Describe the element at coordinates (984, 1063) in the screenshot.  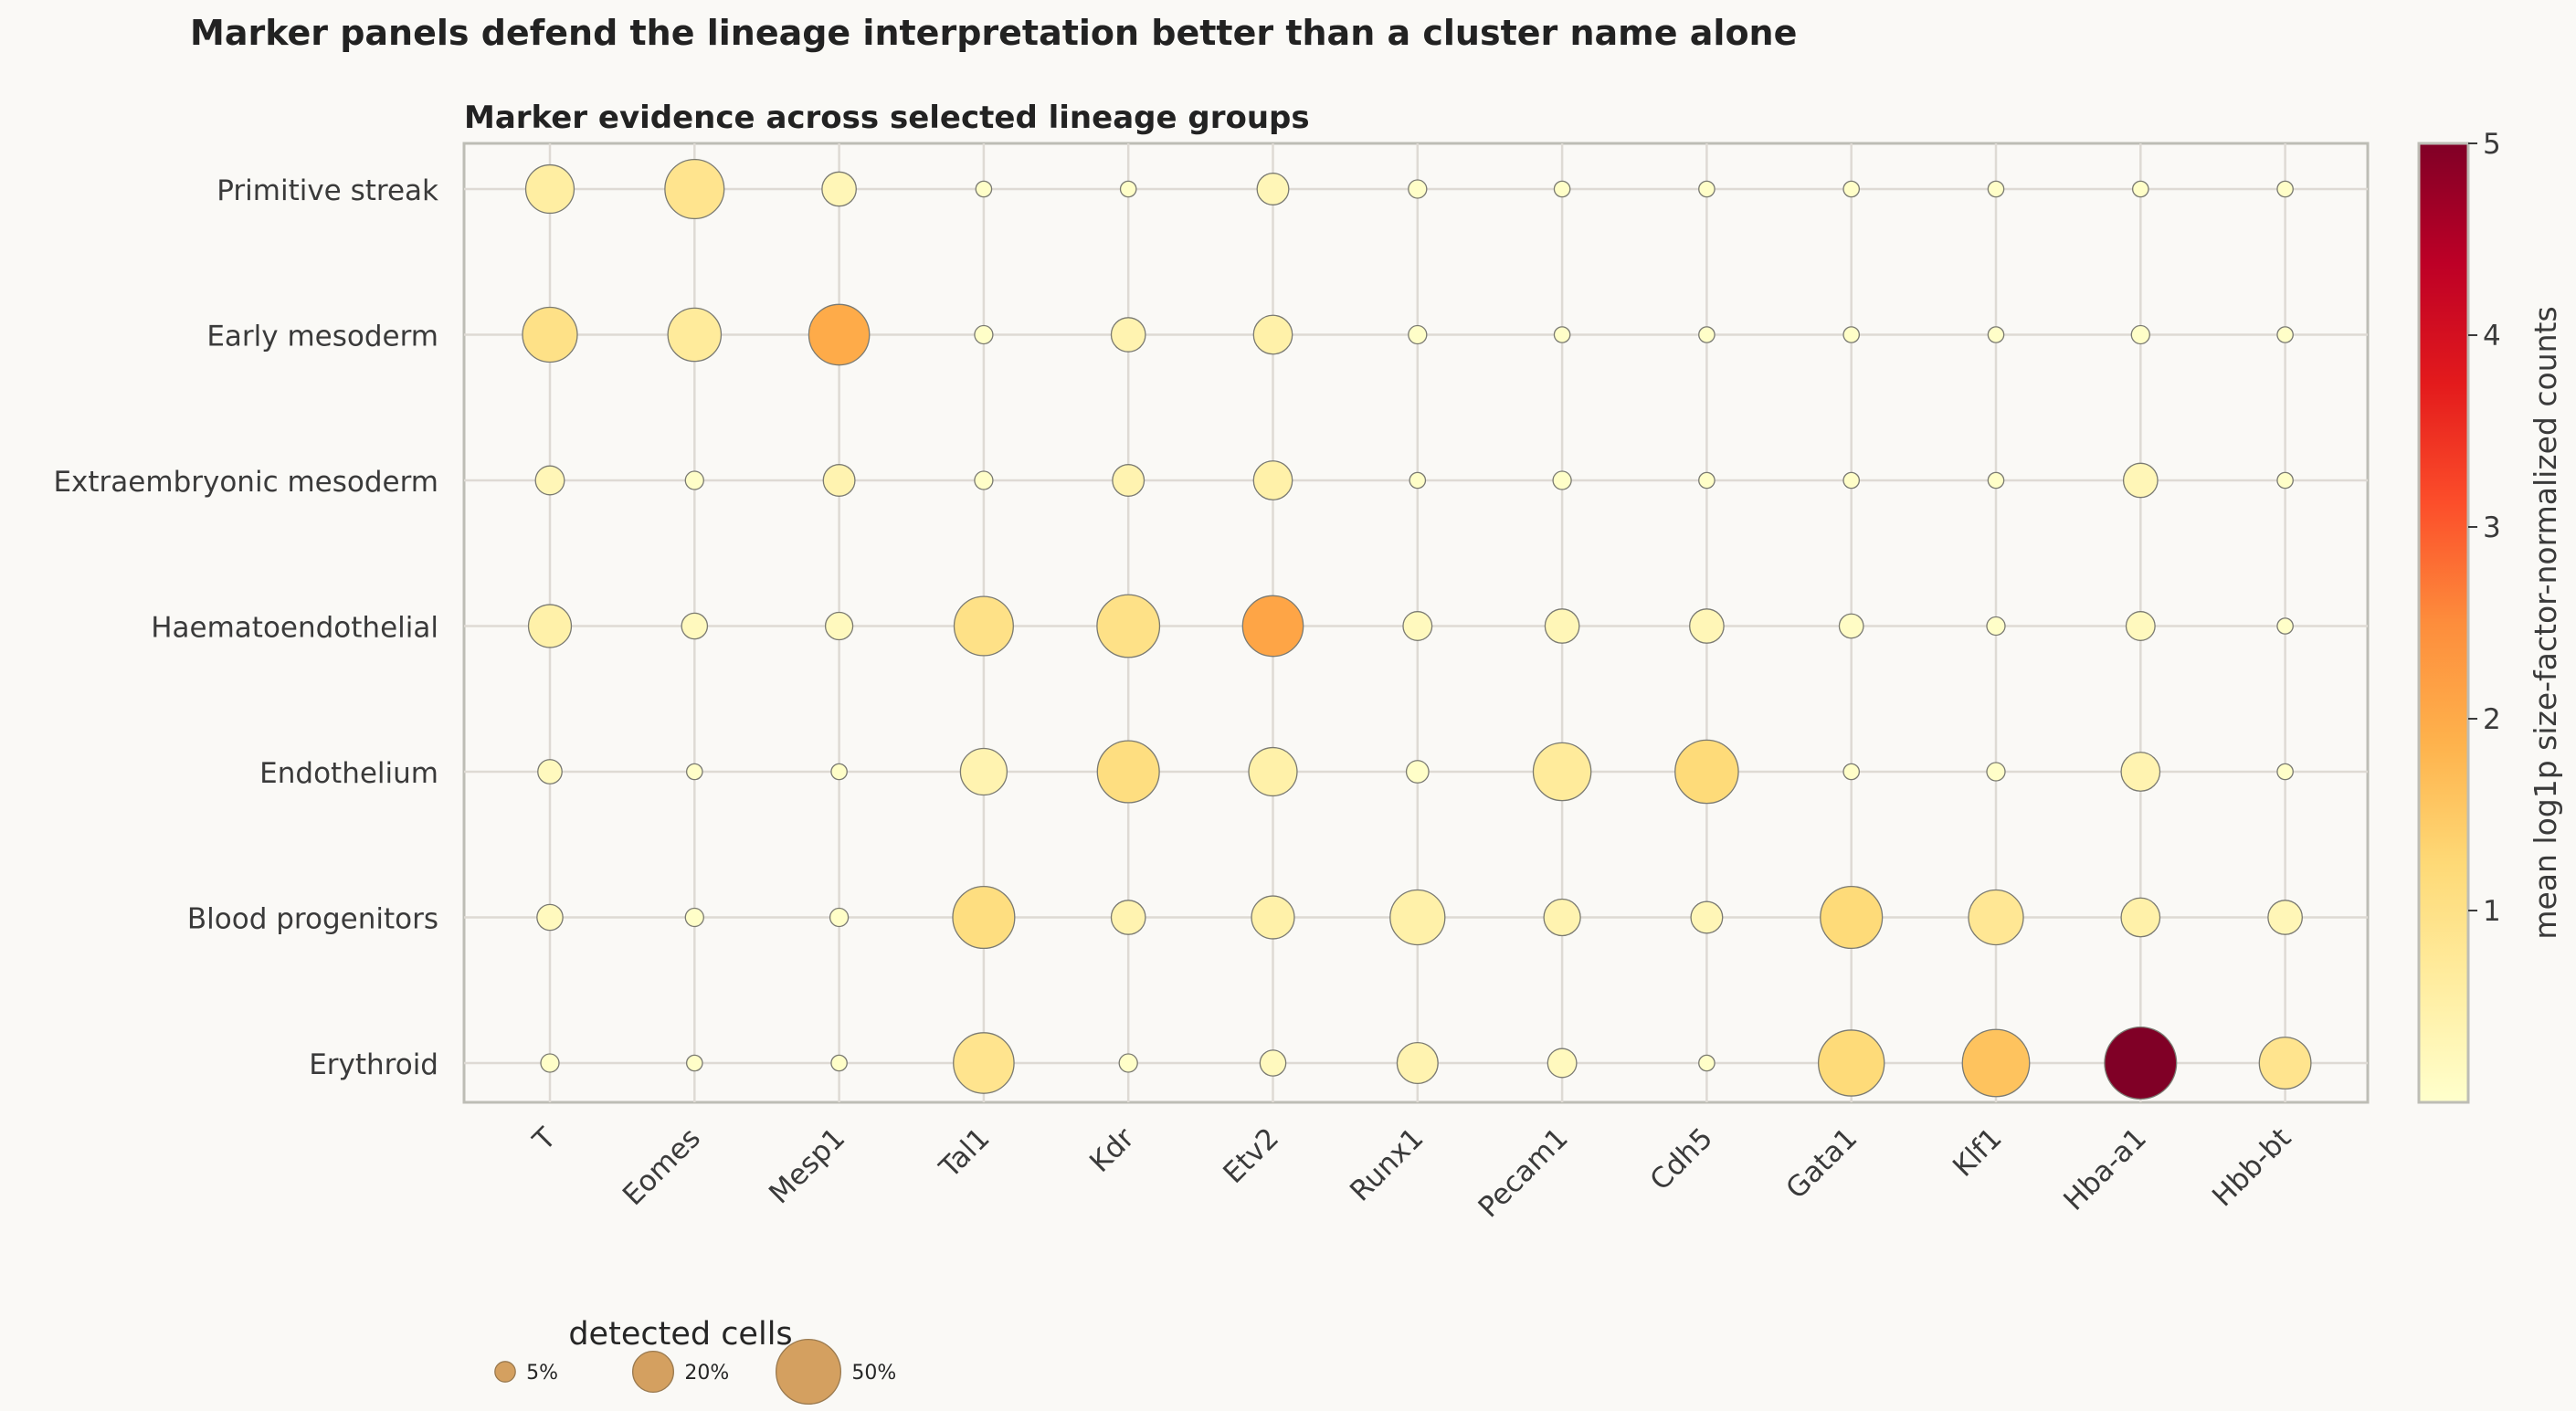
I see `dot-erythroid-tal1` at that location.